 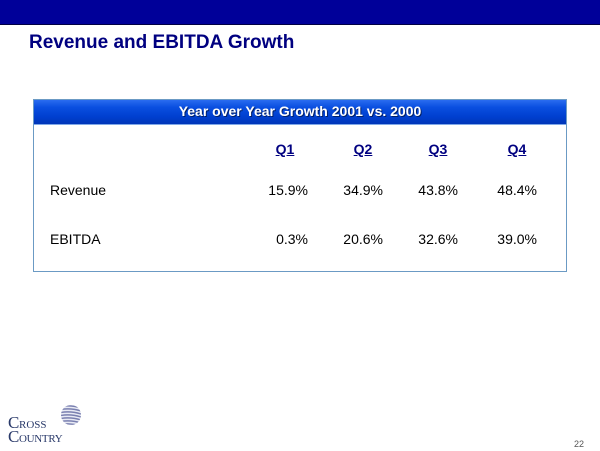 What do you see at coordinates (300, 12) in the screenshot?
I see `top-banner` at bounding box center [300, 12].